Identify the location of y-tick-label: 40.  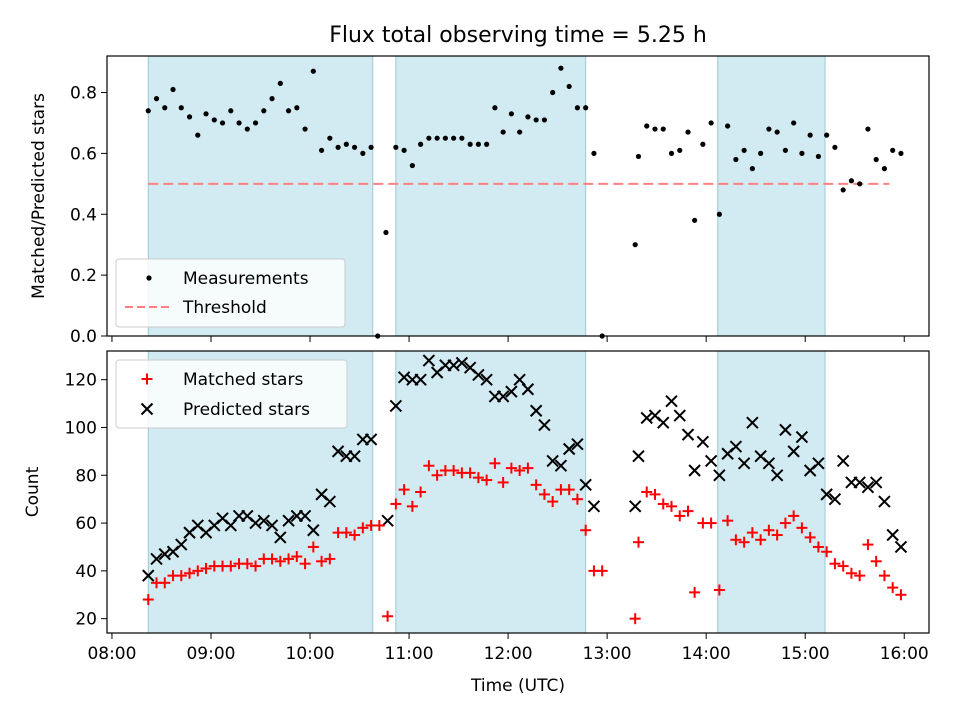
(86, 572).